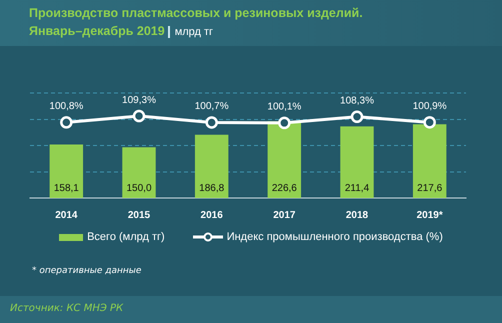  What do you see at coordinates (66, 215) in the screenshot?
I see `x-tick-label: 2014` at bounding box center [66, 215].